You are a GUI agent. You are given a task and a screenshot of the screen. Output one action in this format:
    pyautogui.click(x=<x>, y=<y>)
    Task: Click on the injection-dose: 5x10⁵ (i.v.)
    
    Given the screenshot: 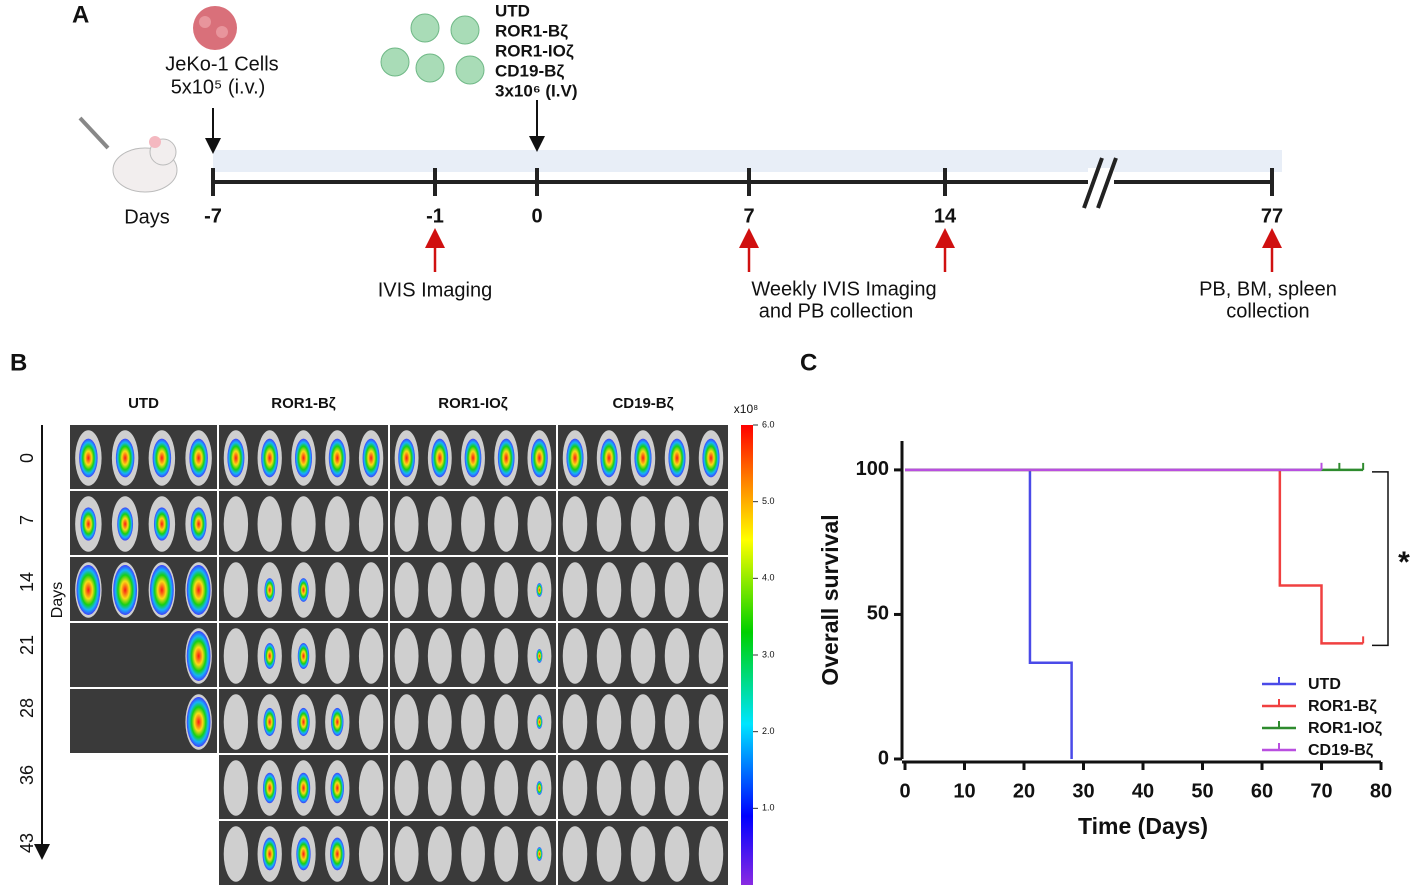 What is the action you would take?
    pyautogui.click(x=218, y=87)
    